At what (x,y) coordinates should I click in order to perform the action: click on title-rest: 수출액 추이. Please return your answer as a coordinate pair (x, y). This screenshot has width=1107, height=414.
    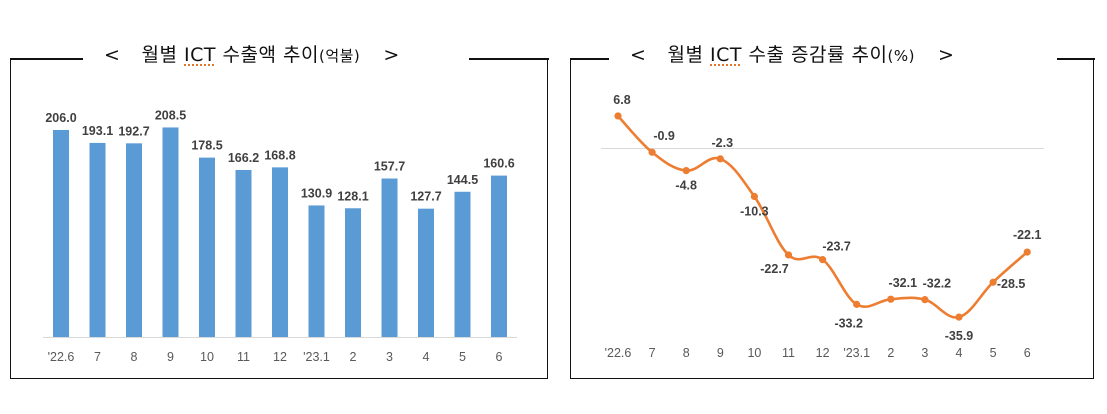
    Looking at the image, I should click on (267, 55).